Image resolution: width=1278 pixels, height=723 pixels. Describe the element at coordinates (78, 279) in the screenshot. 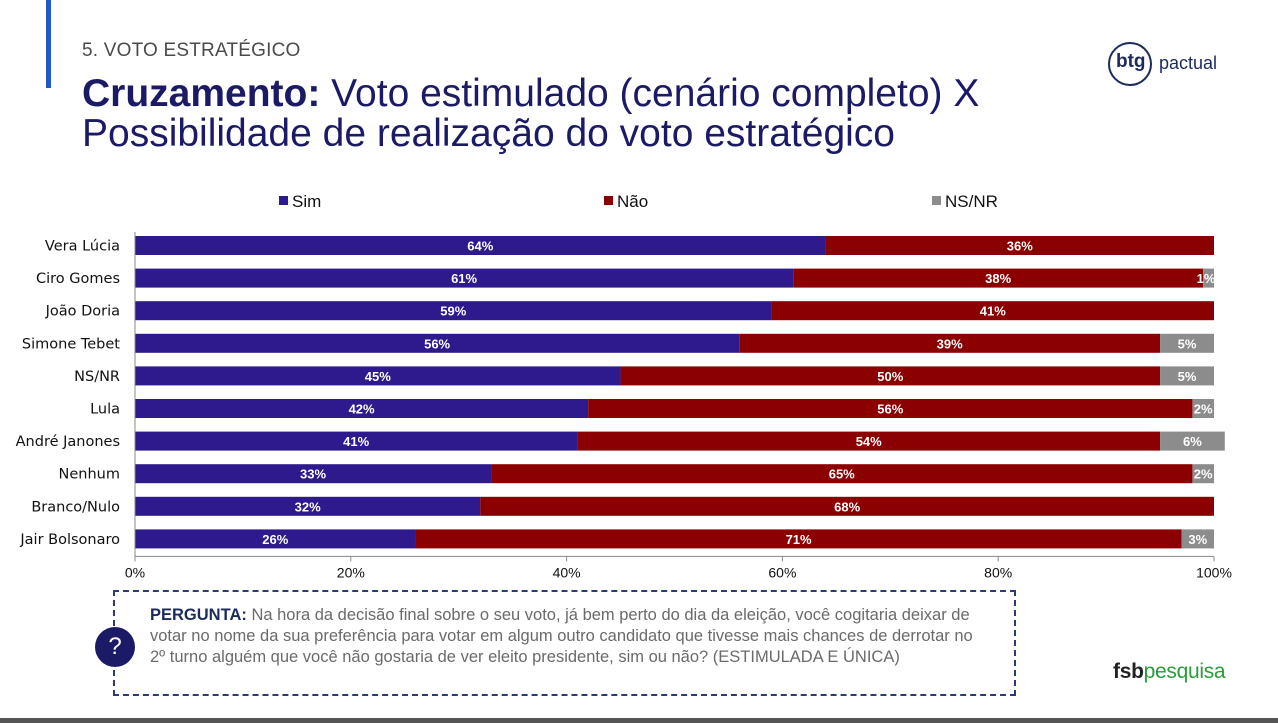

I see `category-label: Ciro Gomes` at that location.